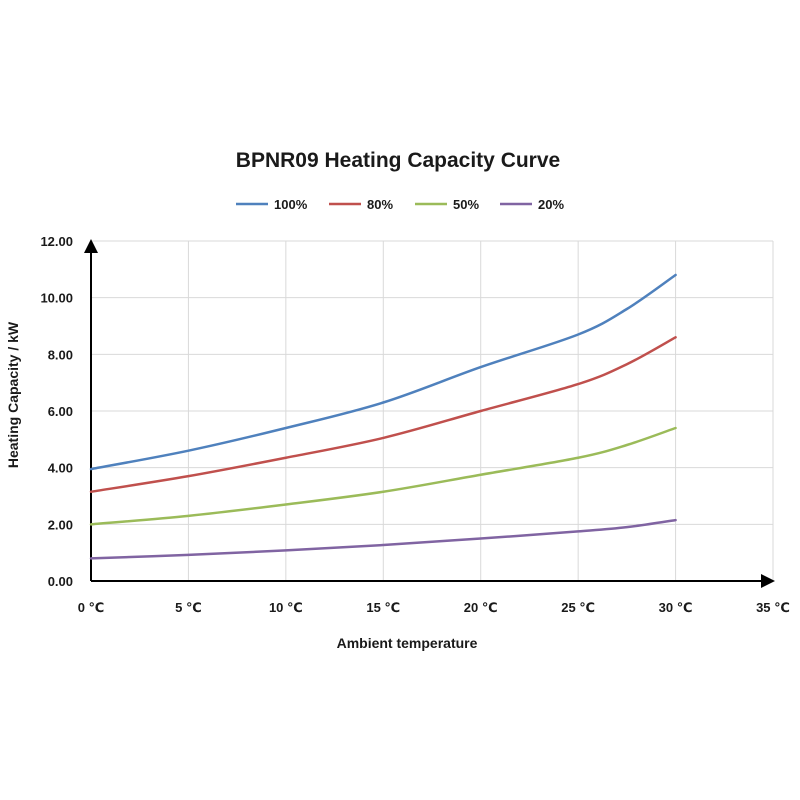 This screenshot has width=800, height=800. Describe the element at coordinates (768, 581) in the screenshot. I see `x-axis-arrow-icon` at that location.